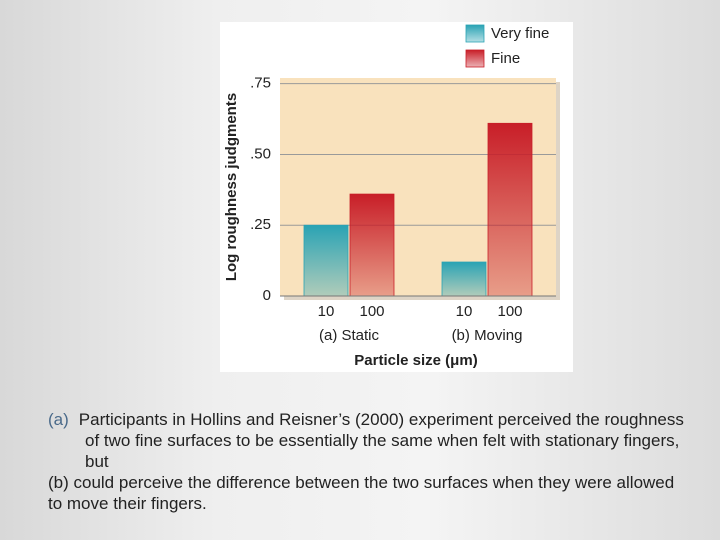 The image size is (720, 540). Describe the element at coordinates (231, 187) in the screenshot. I see `y-axis-label: Log roughness judgments` at that location.